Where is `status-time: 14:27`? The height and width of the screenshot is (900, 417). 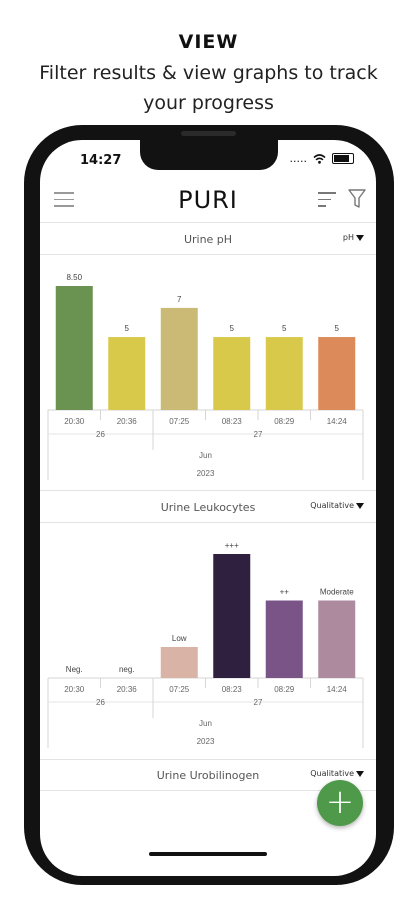 status-time: 14:27 is located at coordinates (101, 160).